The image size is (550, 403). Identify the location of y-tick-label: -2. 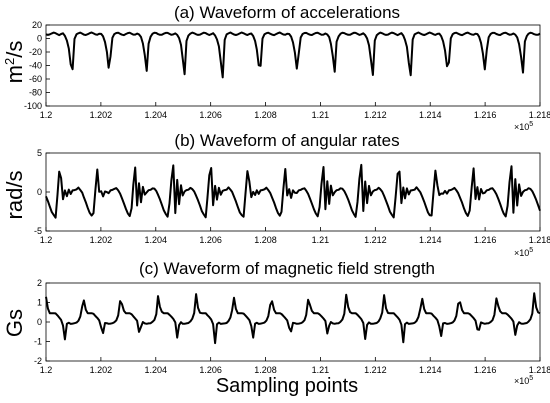
(38, 361).